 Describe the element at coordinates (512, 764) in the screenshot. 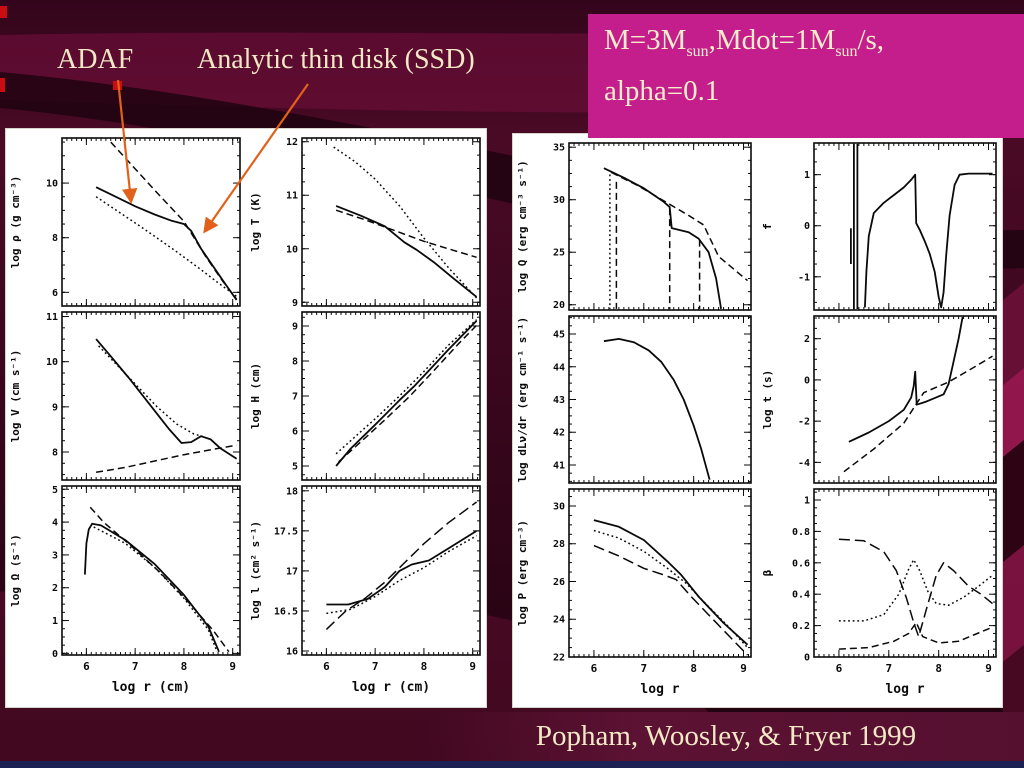

I see `bottom-strip` at that location.